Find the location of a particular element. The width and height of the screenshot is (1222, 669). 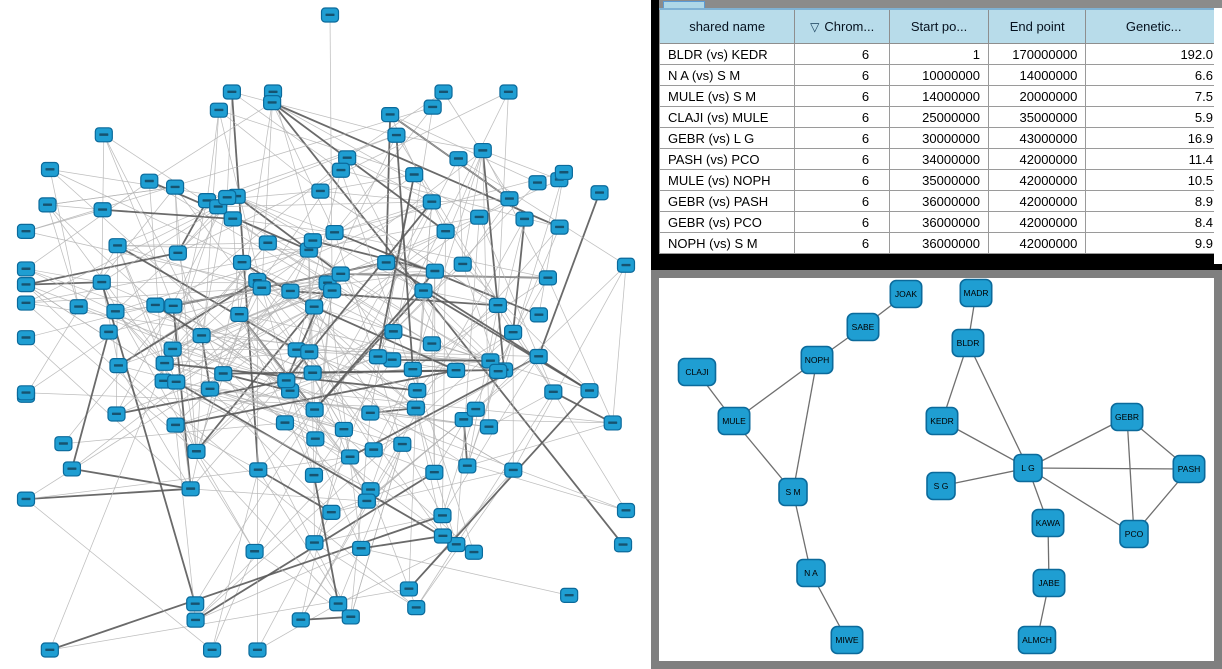

table-row: GEBR (vs) PCO 6 36000000 42000000 8.4 is located at coordinates (940, 222).